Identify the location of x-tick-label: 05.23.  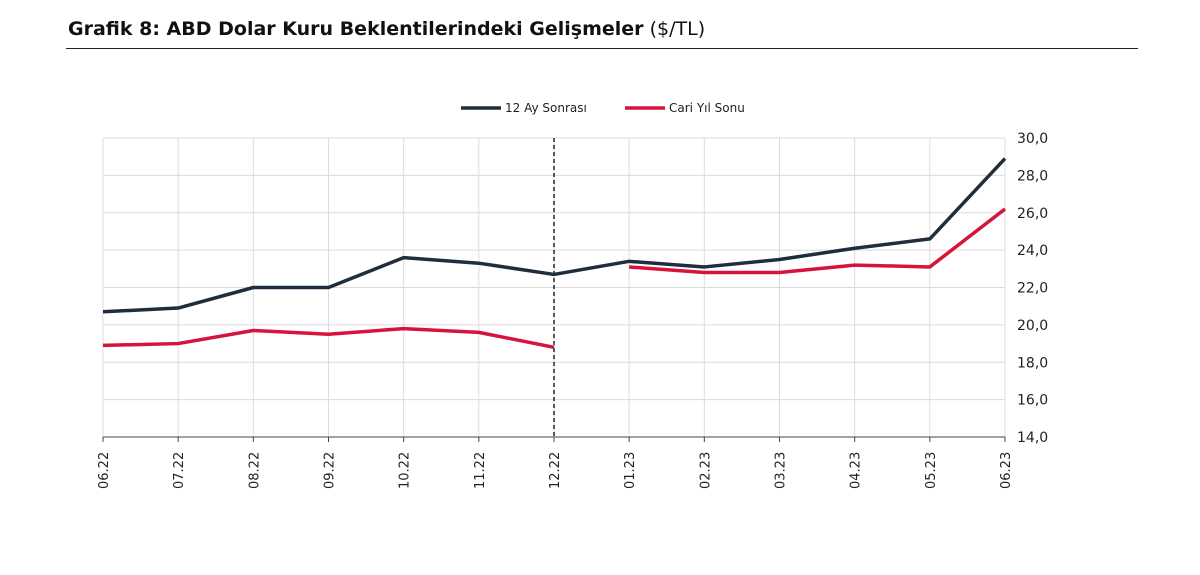
(931, 470).